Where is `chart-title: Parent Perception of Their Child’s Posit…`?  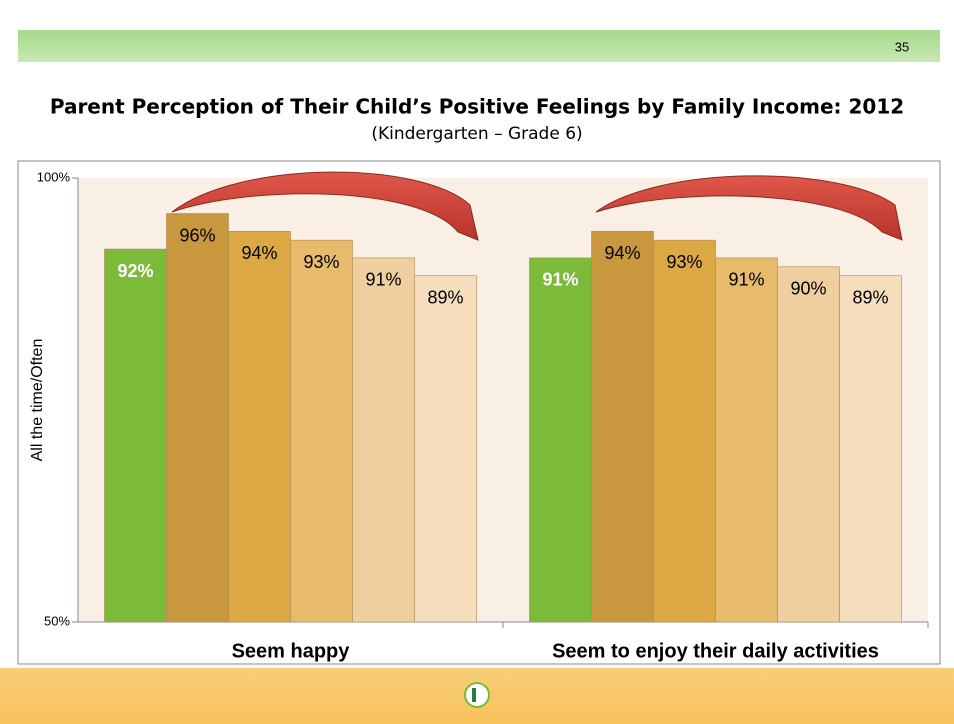 chart-title: Parent Perception of Their Child’s Posit… is located at coordinates (477, 107).